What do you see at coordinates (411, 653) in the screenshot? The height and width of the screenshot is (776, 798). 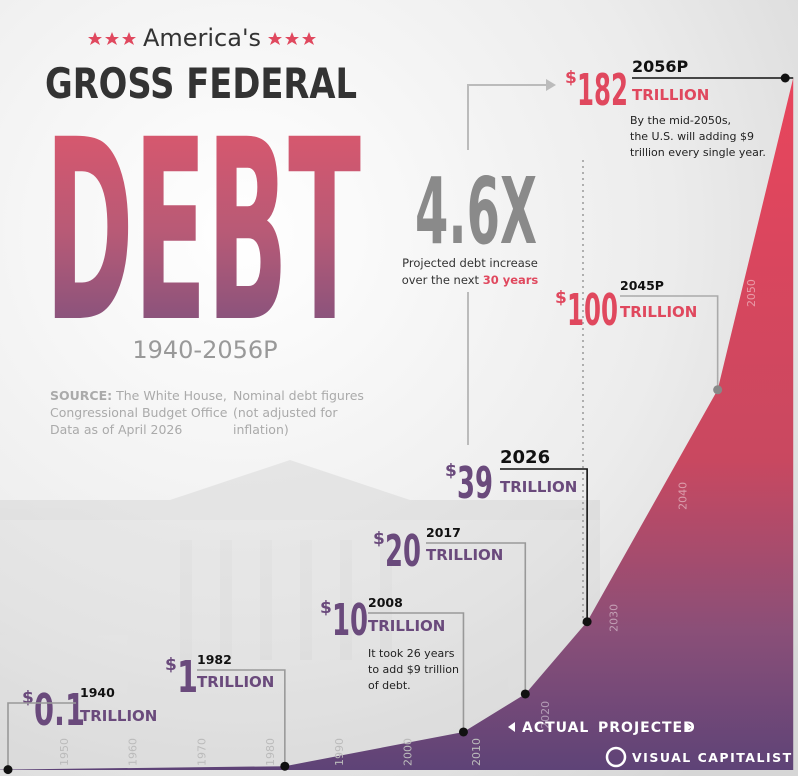 I see `annotation: It took 26 years` at bounding box center [411, 653].